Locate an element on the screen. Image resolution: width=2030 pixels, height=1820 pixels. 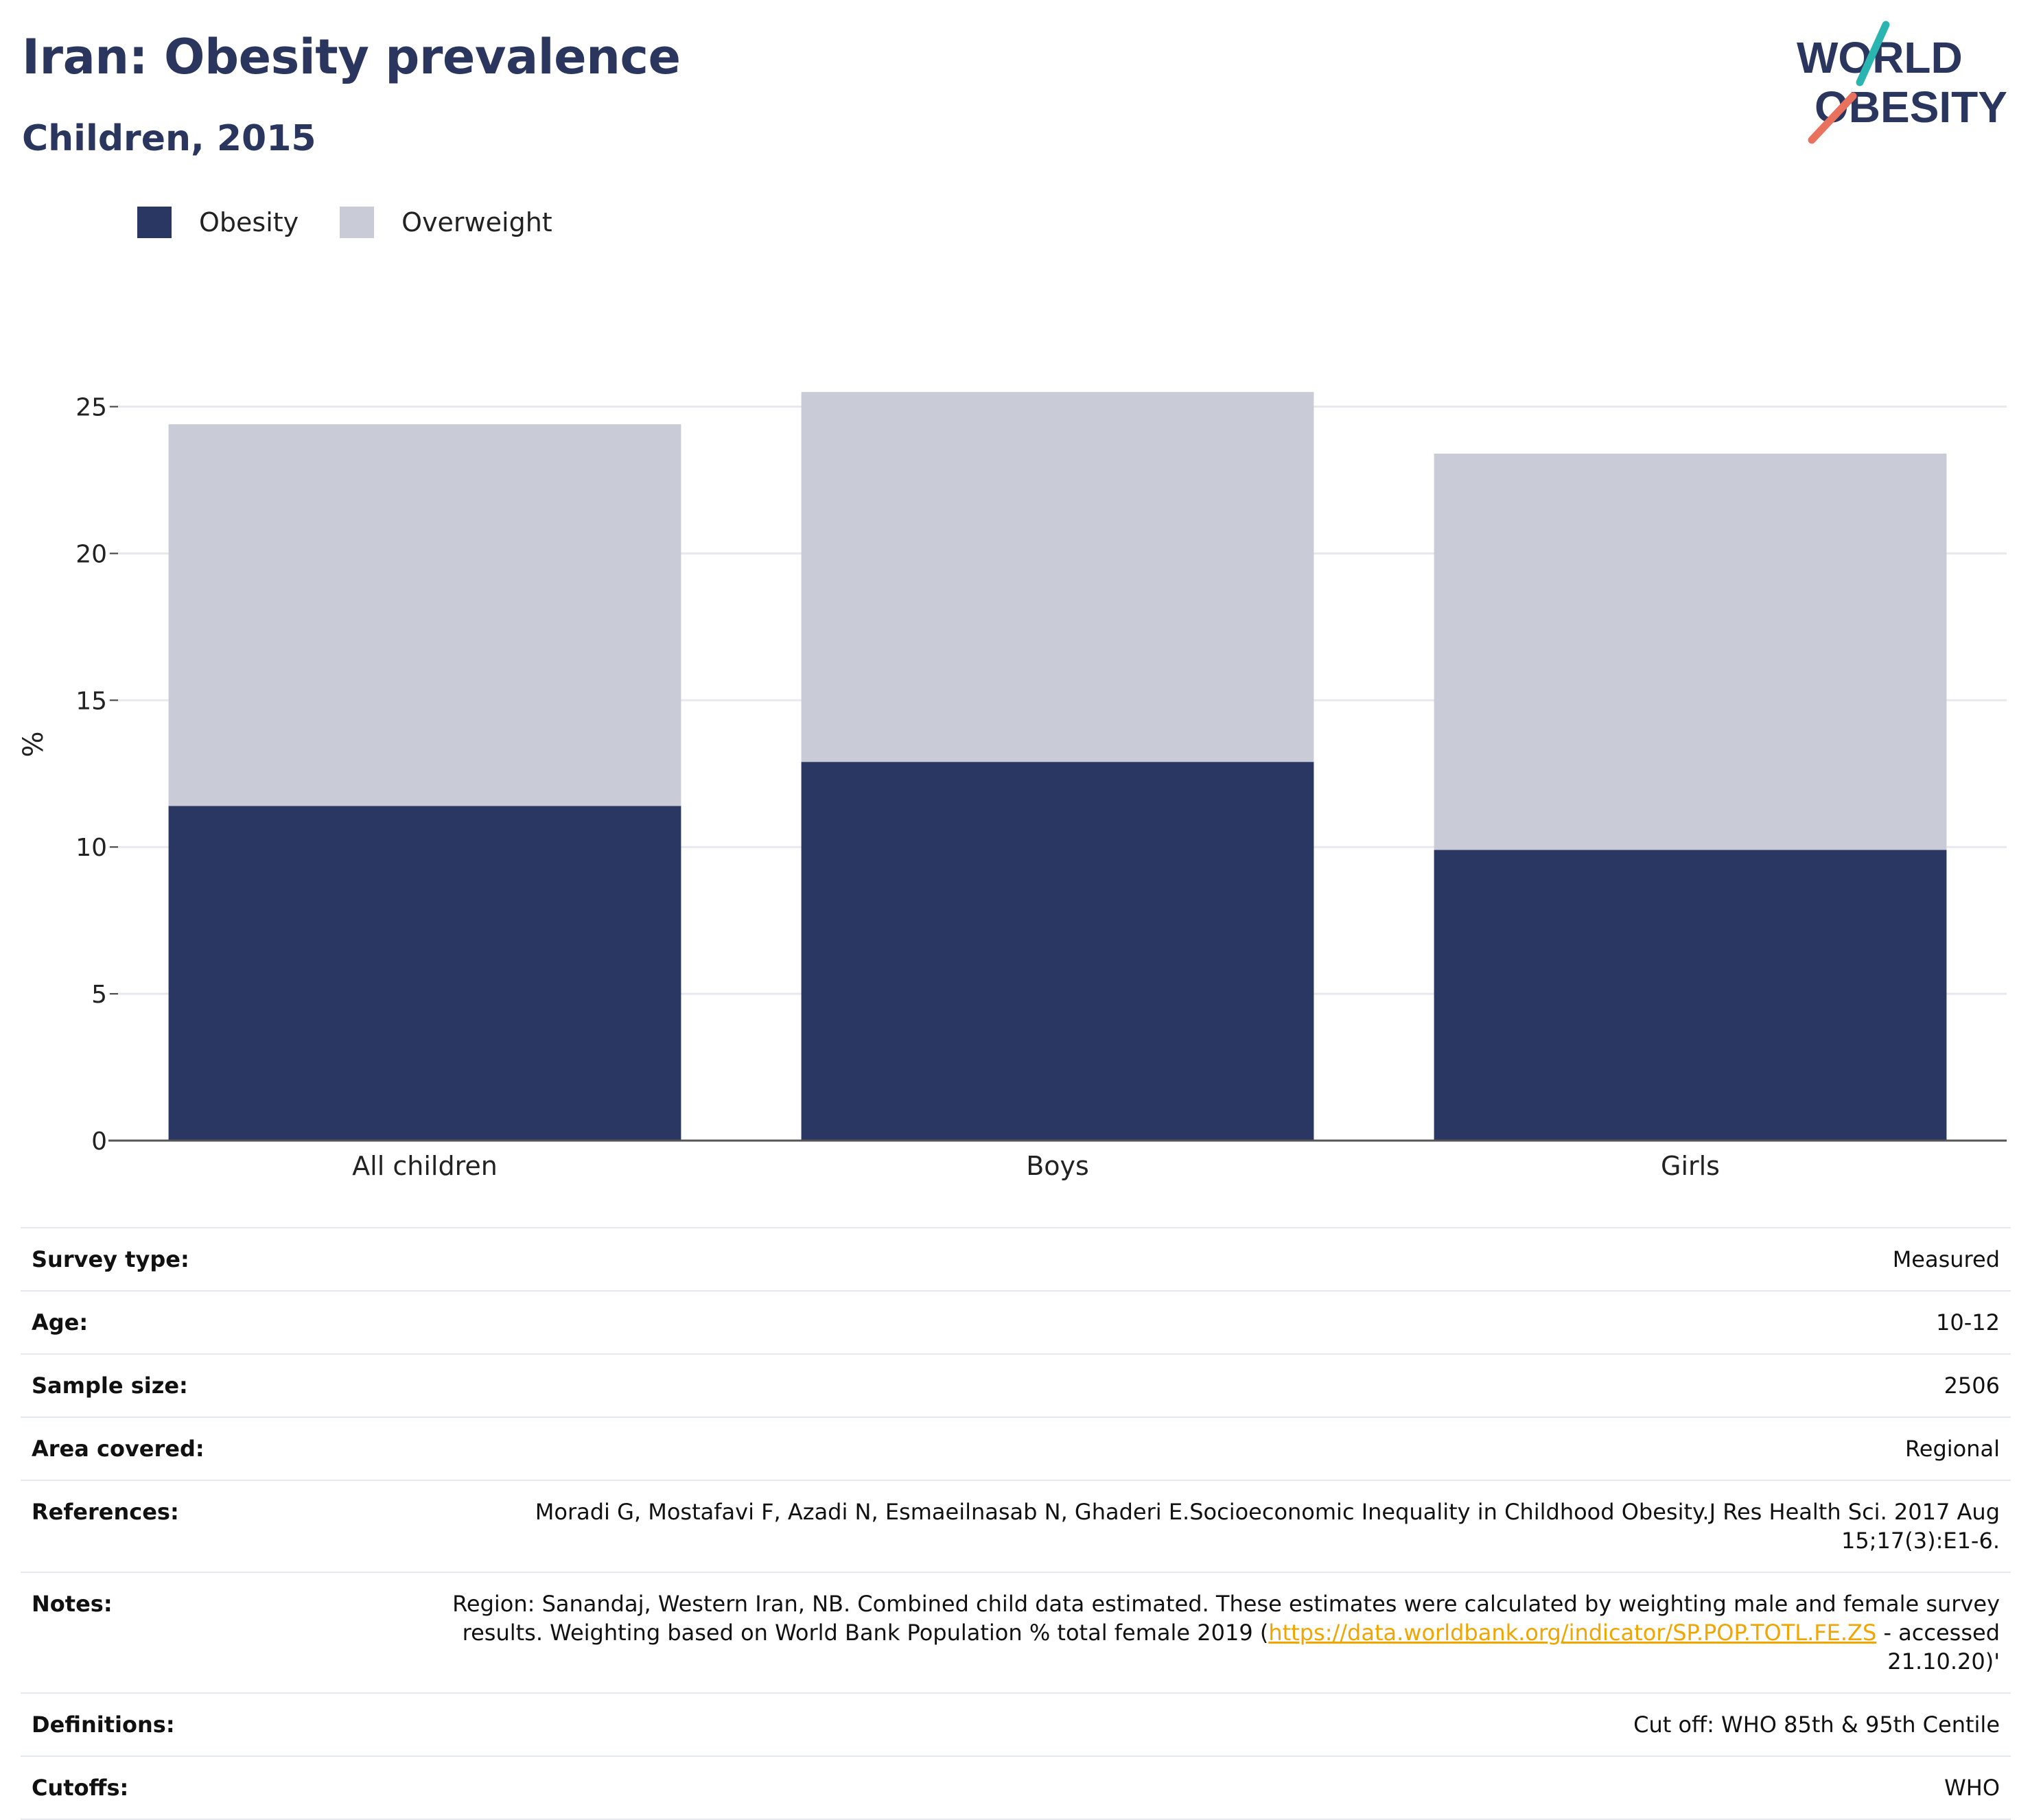
info-key: Cutoffs: is located at coordinates (80, 1788).